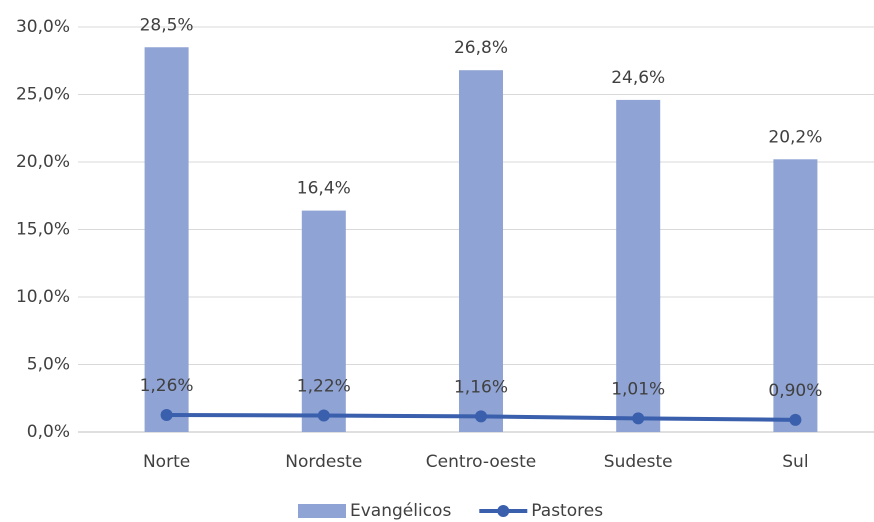 This screenshot has height=522, width=874. I want to click on x-tick-label: Nordeste, so click(323, 462).